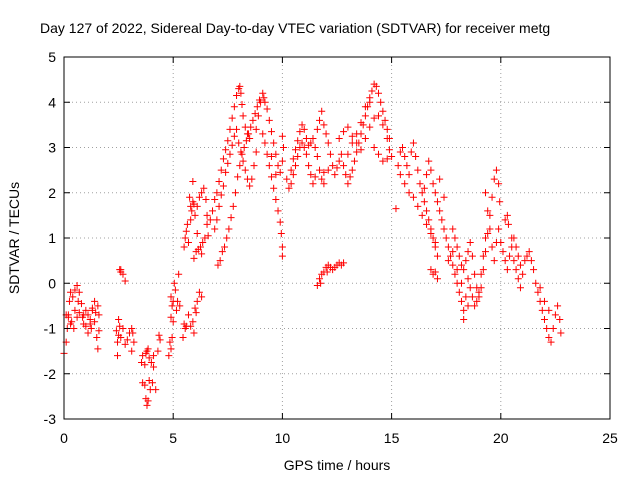 This screenshot has height=480, width=640. I want to click on y-tick-label: 4, so click(52, 102).